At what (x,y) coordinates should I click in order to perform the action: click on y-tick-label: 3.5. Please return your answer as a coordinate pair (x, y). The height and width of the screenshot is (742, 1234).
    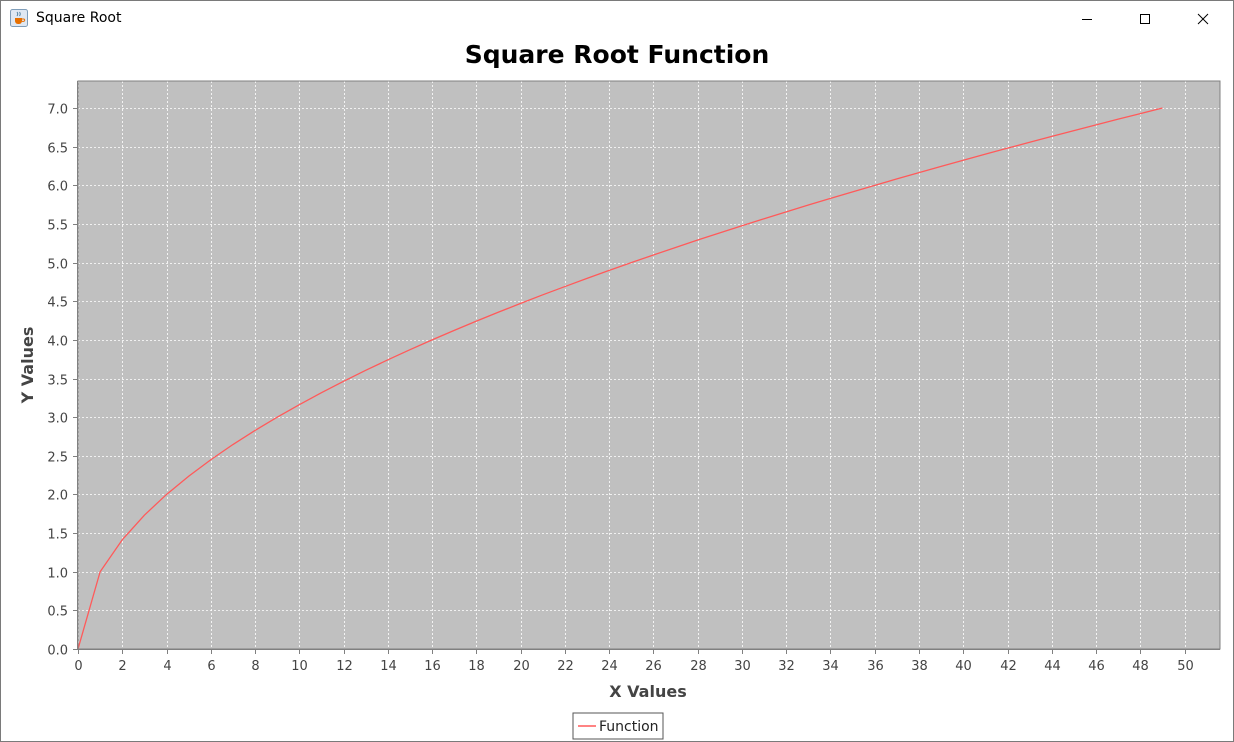
    Looking at the image, I should click on (57, 381).